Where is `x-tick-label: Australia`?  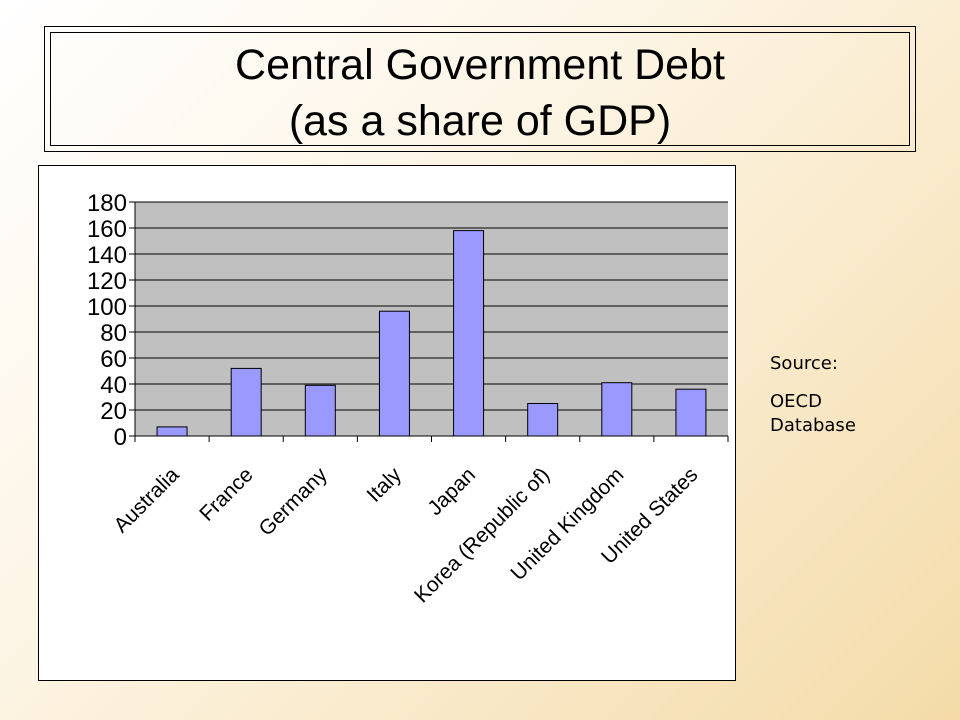 x-tick-label: Australia is located at coordinates (147, 500).